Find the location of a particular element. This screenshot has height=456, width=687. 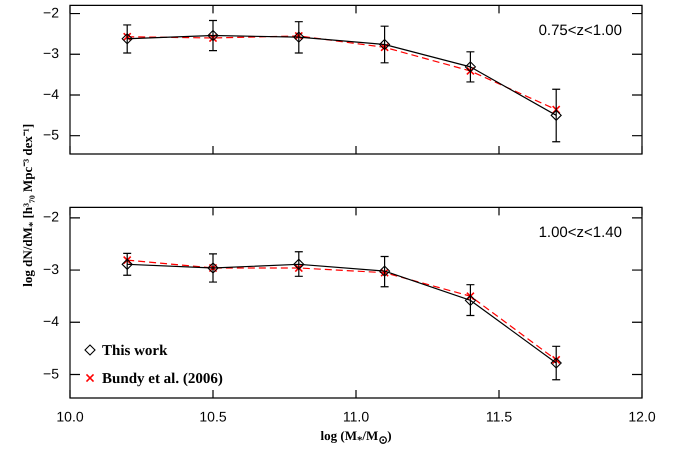

annotation: 0.75<z<1.00 is located at coordinates (580, 30).